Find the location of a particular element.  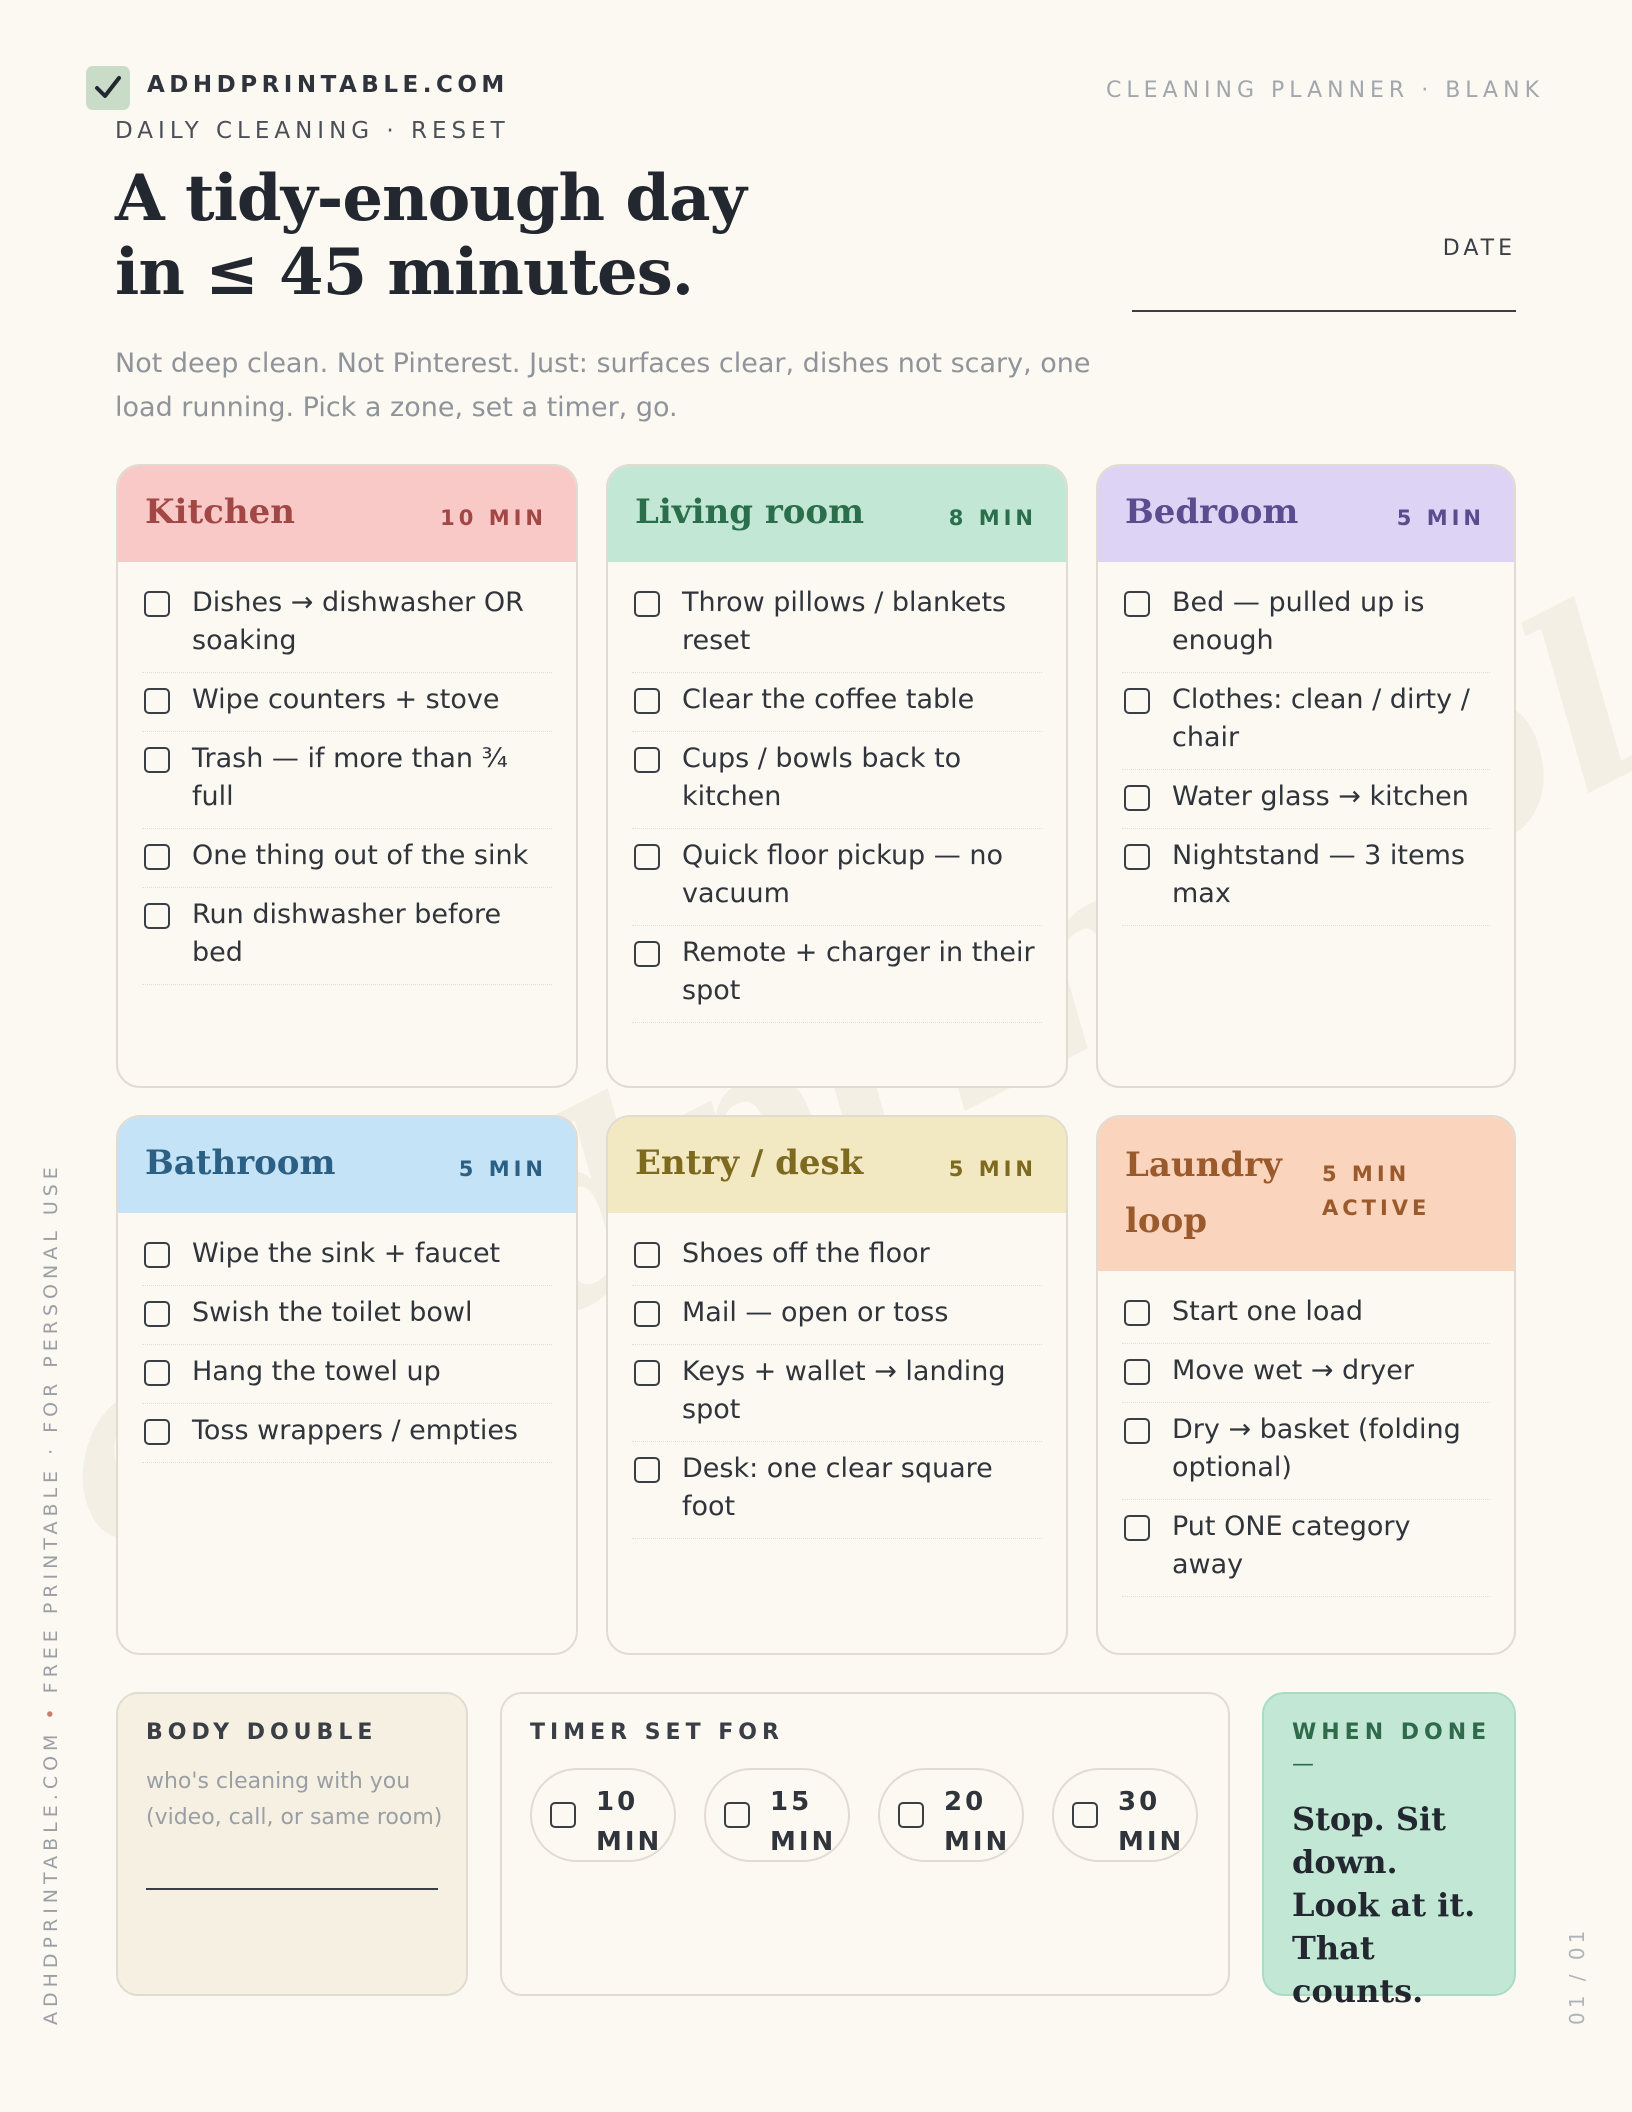

when-done-text: Stop. Sit down. Look at it. That counts. is located at coordinates (1384, 1905).